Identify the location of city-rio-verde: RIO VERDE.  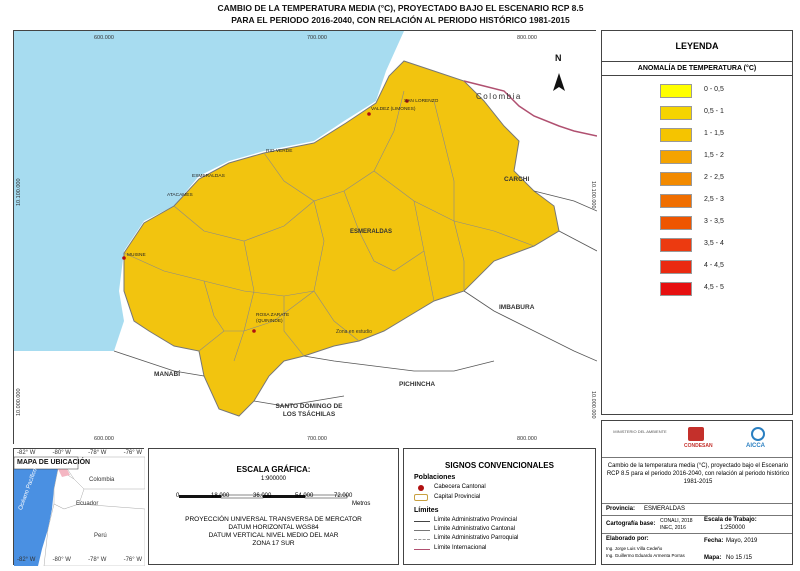
(279, 151).